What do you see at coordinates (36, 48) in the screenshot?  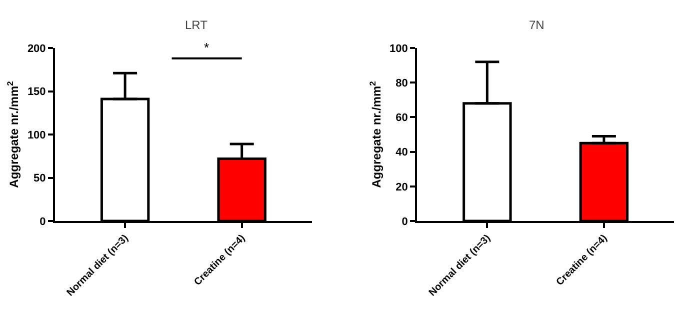 I see `y-tick-label: 200` at bounding box center [36, 48].